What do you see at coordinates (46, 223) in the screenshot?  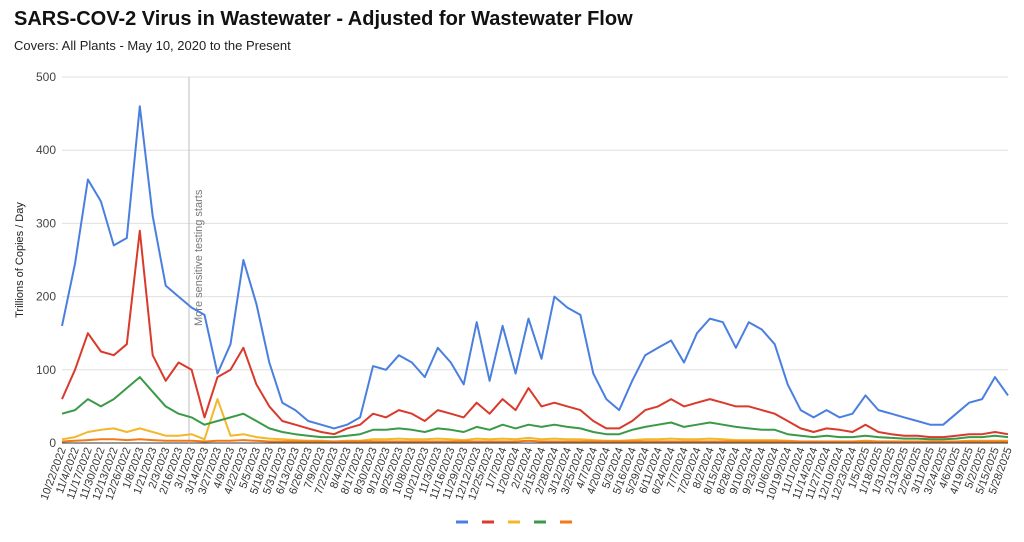 I see `y-tick-label: 300` at bounding box center [46, 223].